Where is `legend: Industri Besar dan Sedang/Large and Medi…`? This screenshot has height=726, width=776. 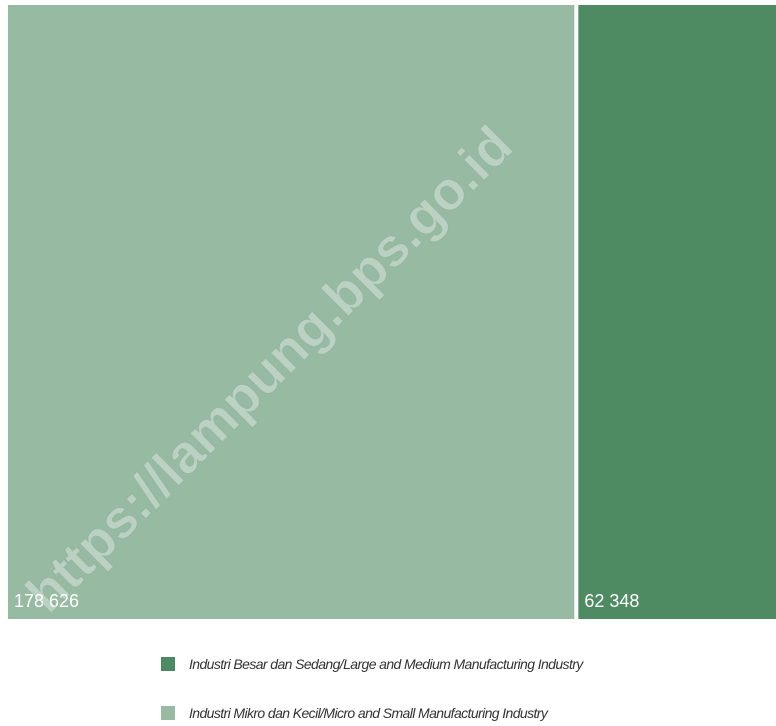 legend: Industri Besar dan Sedang/Large and Medi… is located at coordinates (373, 688).